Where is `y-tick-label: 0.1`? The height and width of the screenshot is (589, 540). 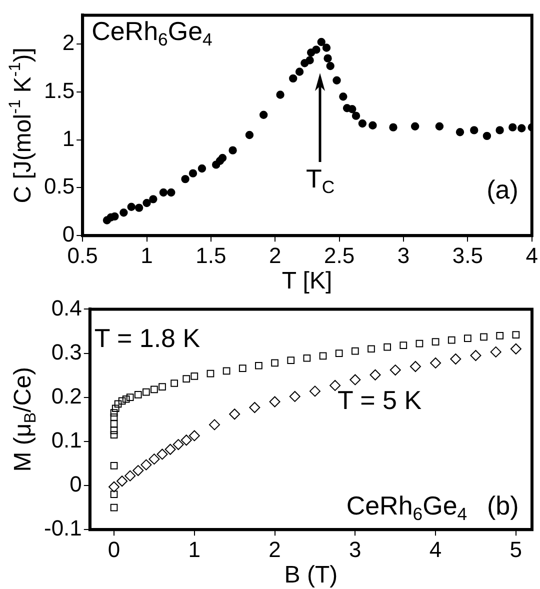
y-tick-label: 0.1 is located at coordinates (66, 440).